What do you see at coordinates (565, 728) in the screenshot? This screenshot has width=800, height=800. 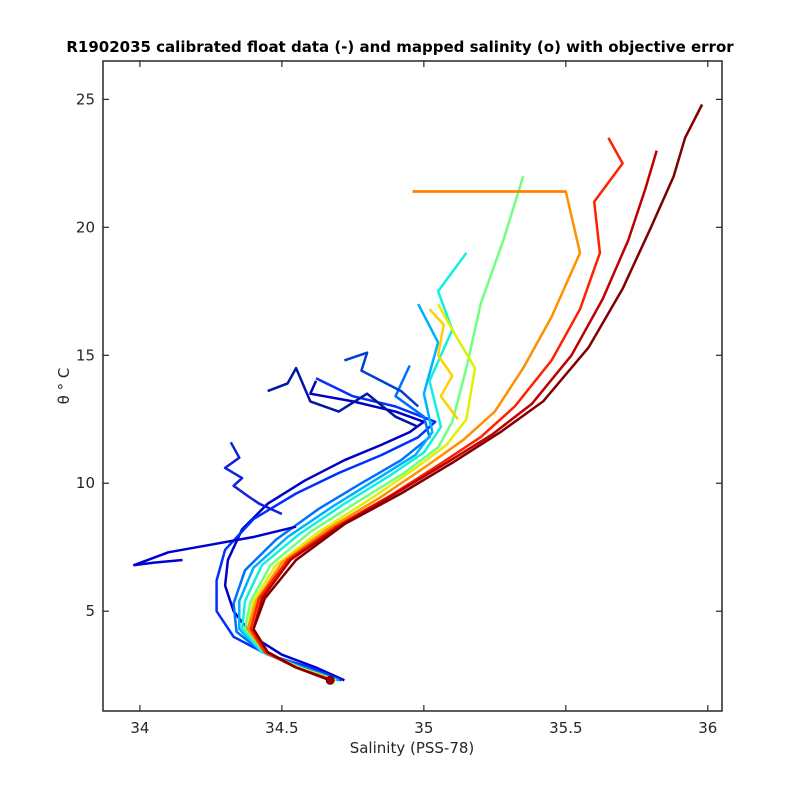 I see `x-tick-label: 35.5` at bounding box center [565, 728].